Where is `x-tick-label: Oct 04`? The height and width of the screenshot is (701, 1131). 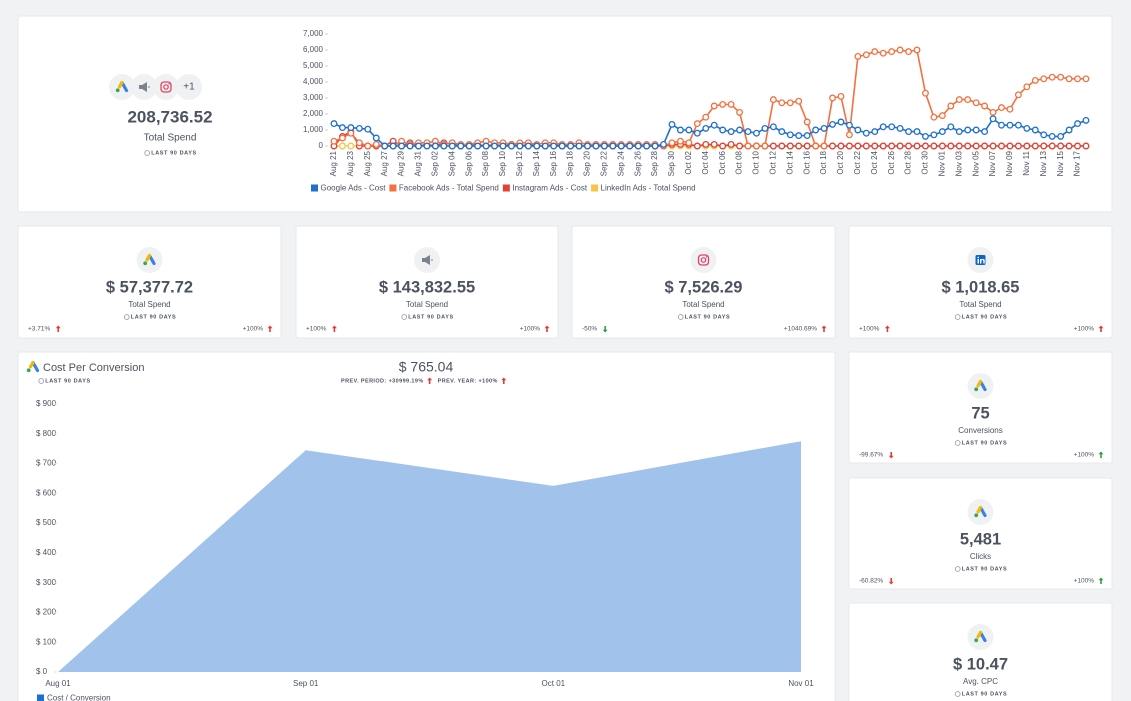
x-tick-label: Oct 04 is located at coordinates (705, 162).